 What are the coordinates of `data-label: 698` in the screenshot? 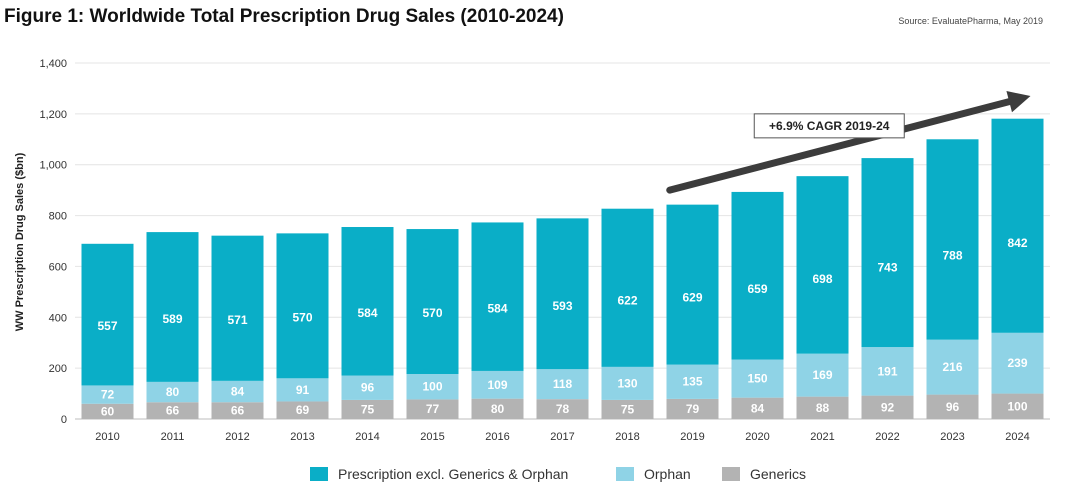 It's located at (822, 279).